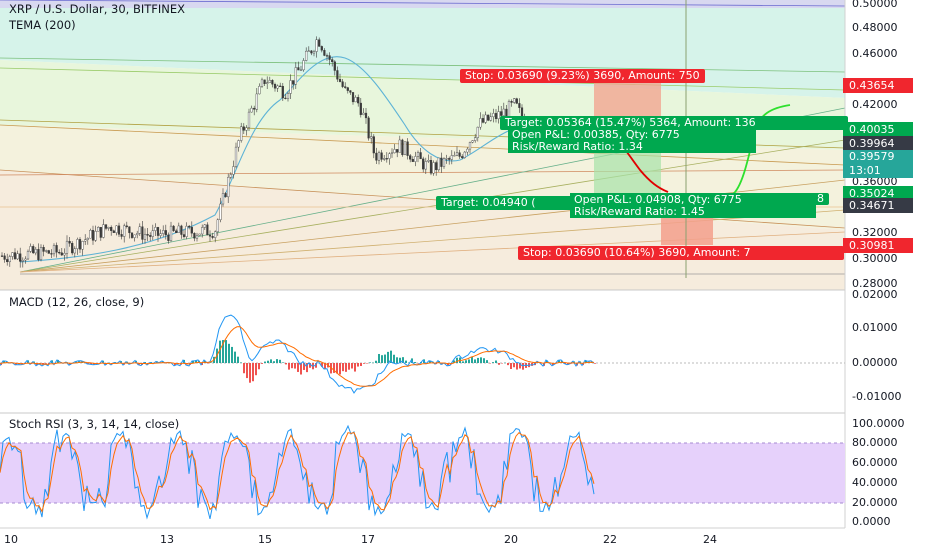 The height and width of the screenshot is (550, 932). I want to click on macd-signal-line, so click(297, 356).